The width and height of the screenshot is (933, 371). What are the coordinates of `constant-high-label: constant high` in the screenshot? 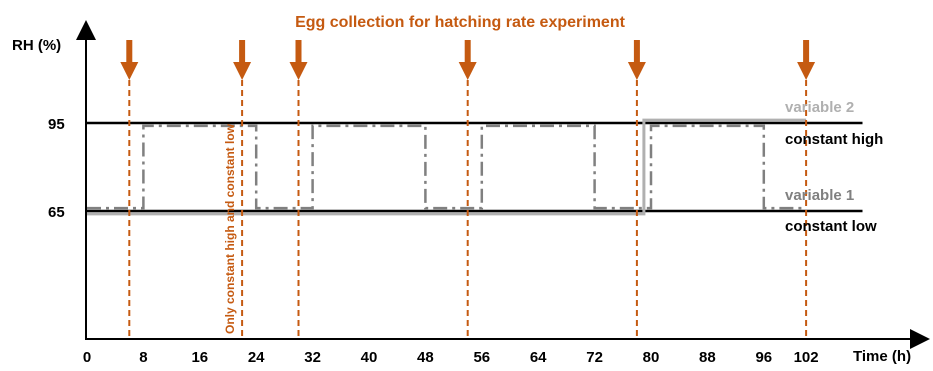 It's located at (834, 139).